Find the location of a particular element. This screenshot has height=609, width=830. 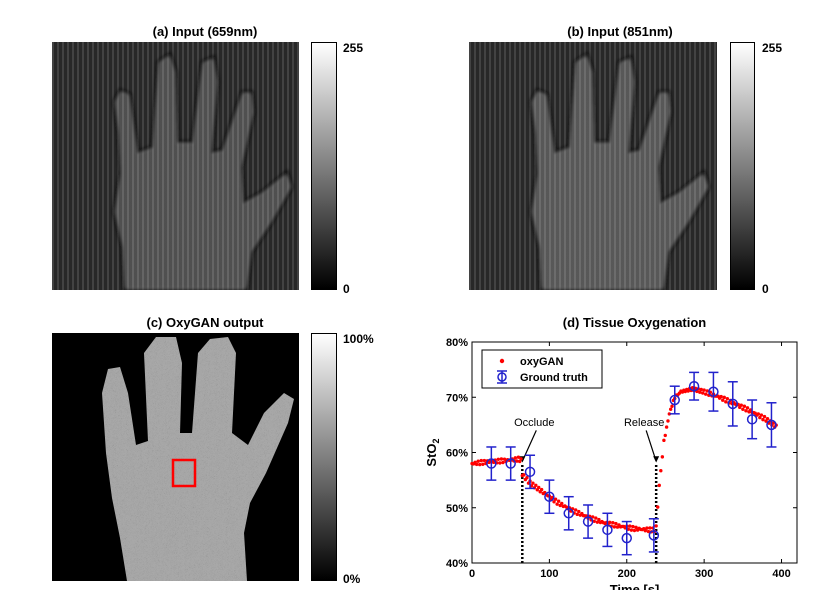

x-tick-label: 0 is located at coordinates (472, 574).